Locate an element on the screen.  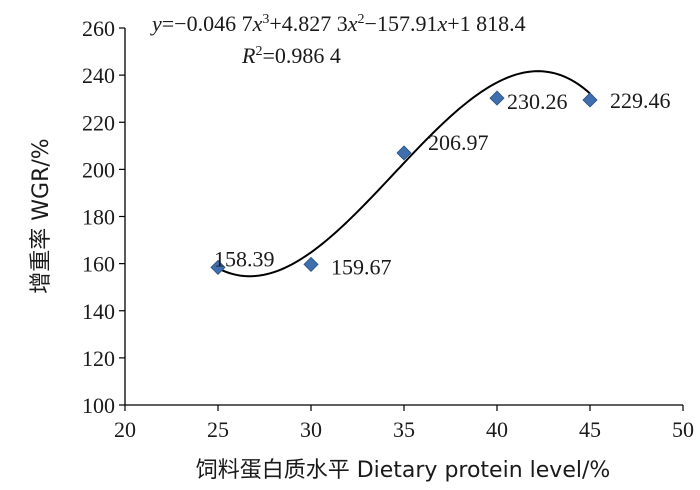
y-tick-label: 260 is located at coordinates (98, 28).